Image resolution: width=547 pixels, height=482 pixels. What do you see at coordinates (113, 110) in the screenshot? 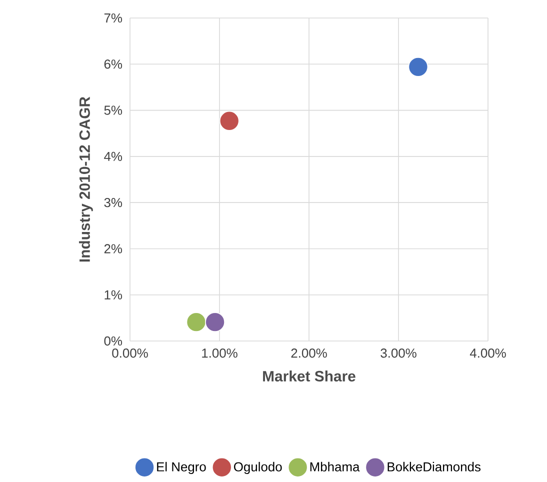
I see `y-tick-label: 5%` at bounding box center [113, 110].